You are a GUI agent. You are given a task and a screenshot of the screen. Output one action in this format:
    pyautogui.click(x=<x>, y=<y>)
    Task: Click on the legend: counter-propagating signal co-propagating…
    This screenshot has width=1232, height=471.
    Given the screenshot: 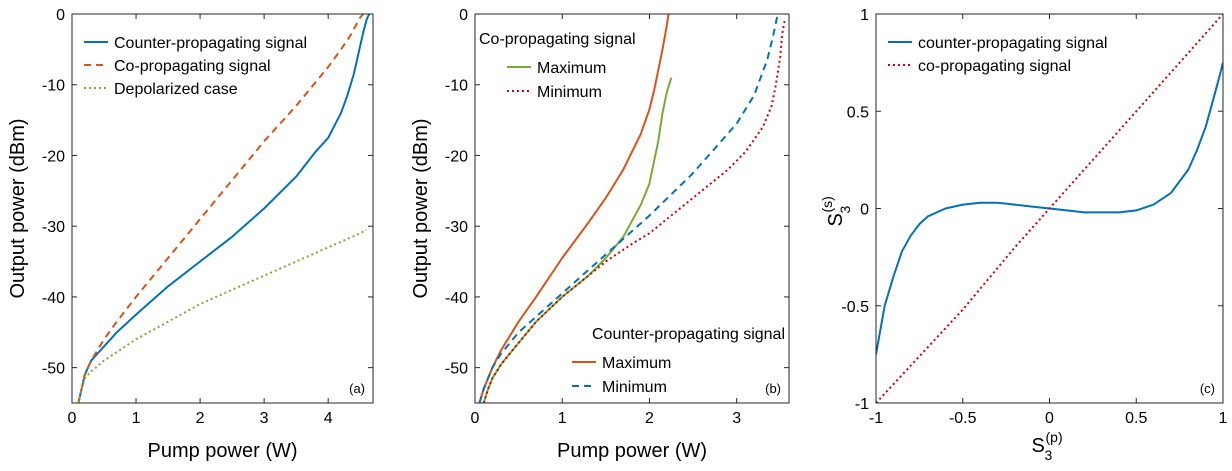 What is the action you would take?
    pyautogui.click(x=997, y=55)
    